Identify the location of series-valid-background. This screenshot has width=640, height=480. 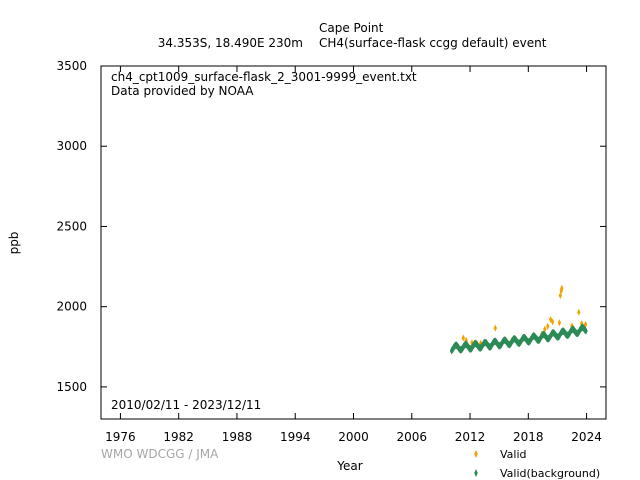
(518, 339).